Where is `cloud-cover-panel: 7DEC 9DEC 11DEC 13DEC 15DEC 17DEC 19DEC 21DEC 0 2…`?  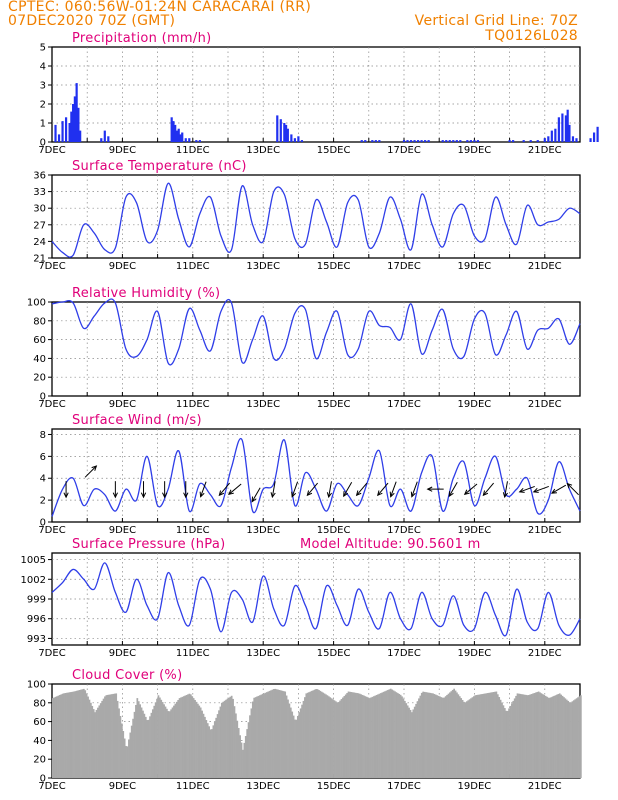
cloud-cover-panel: 7DEC 9DEC 11DEC 13DEC 15DEC 17DEC 19DEC 21DEC 0 2… is located at coordinates (304, 730).